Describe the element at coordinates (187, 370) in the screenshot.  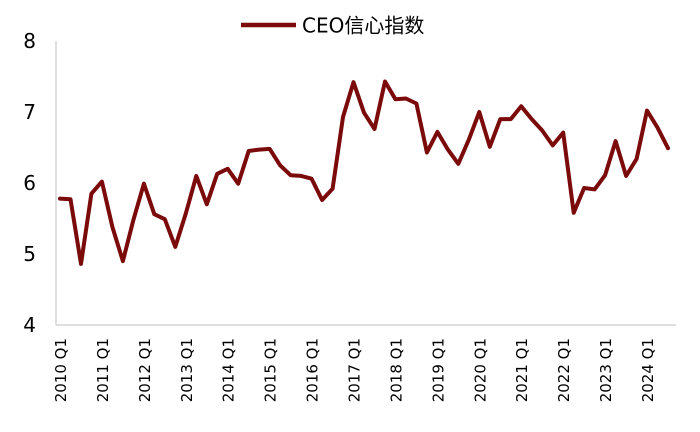
I see `x-tick-label: 2013 Q1` at that location.